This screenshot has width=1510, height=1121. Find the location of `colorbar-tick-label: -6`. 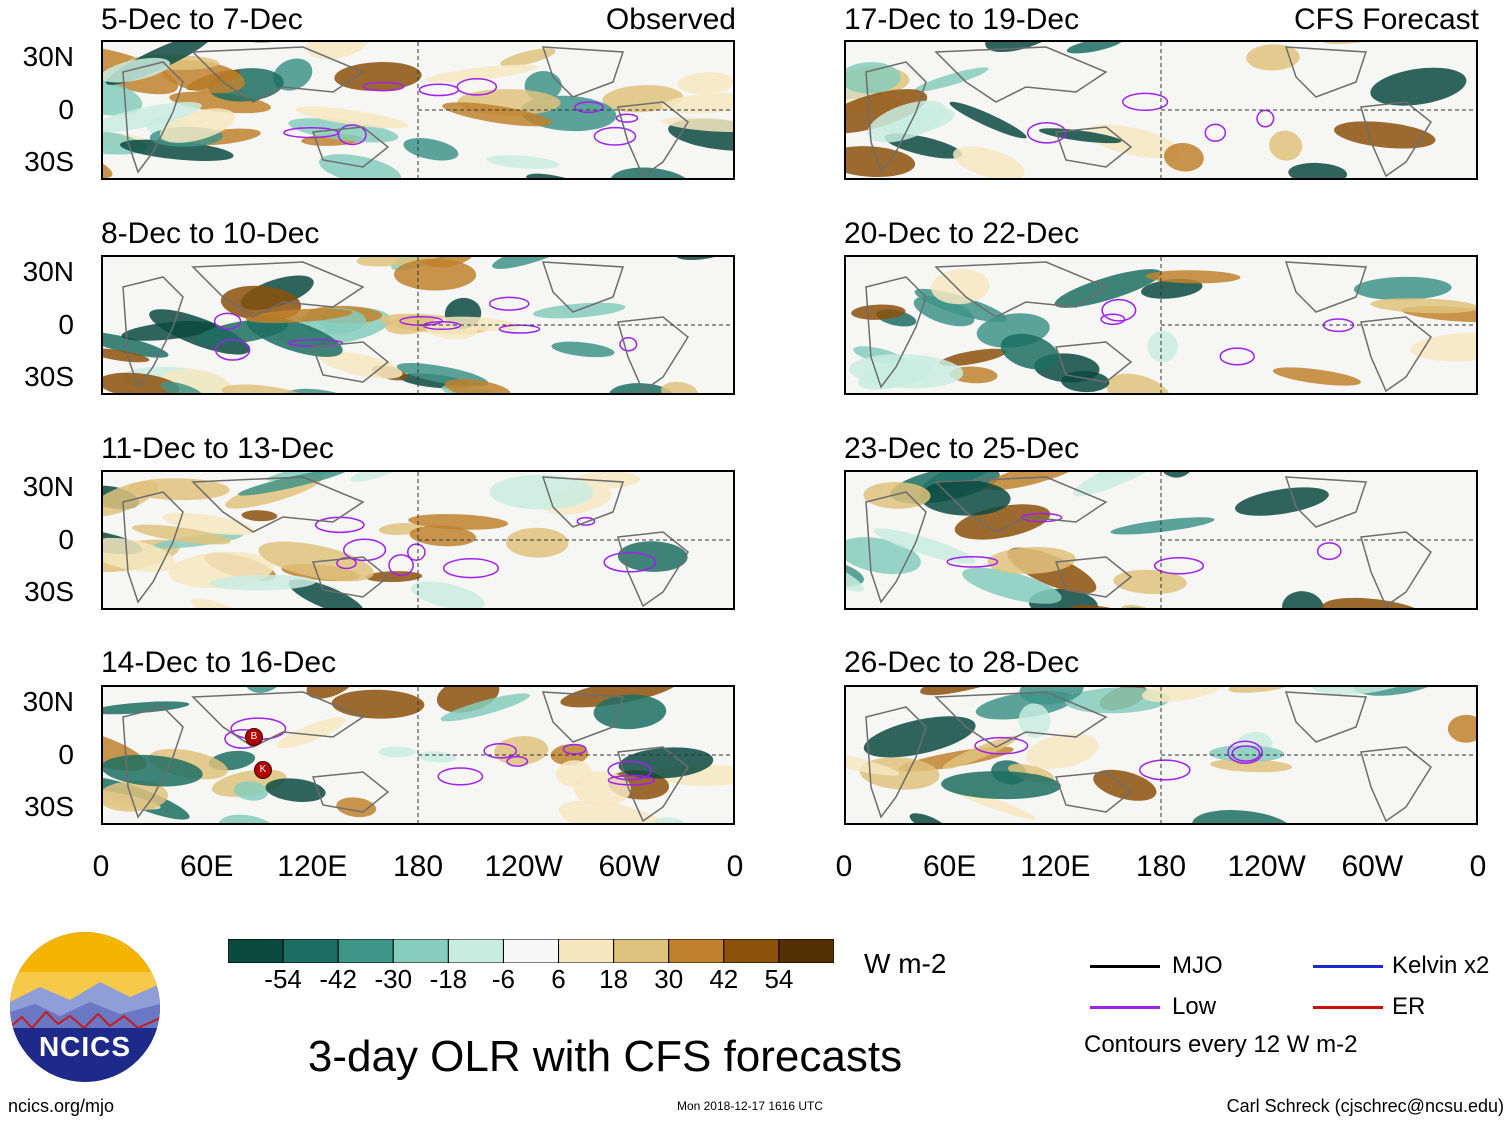

colorbar-tick-label: -6 is located at coordinates (503, 979).